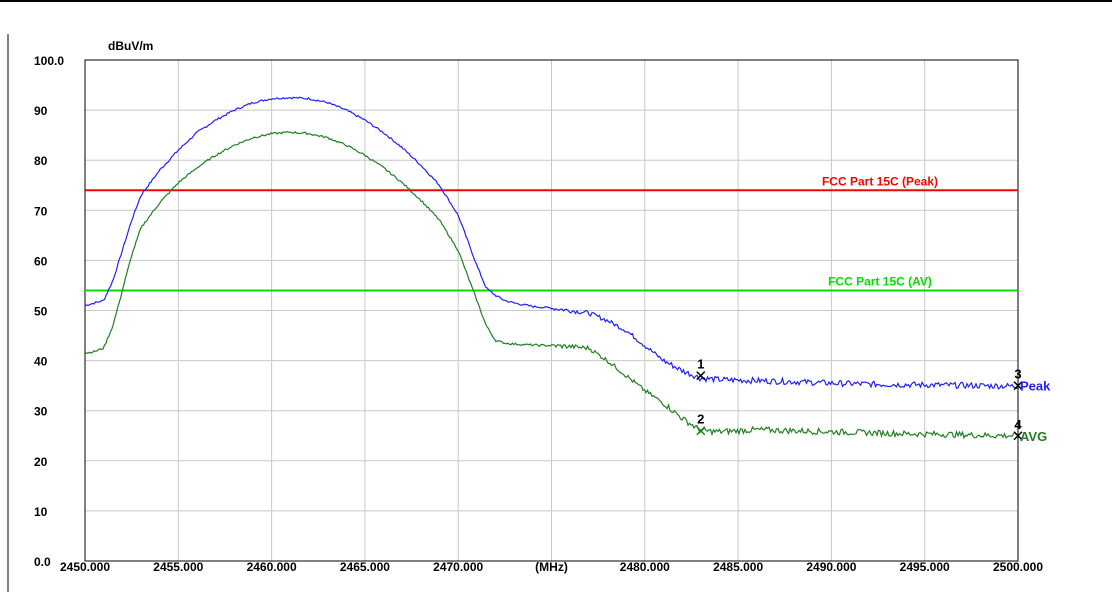  What do you see at coordinates (458, 567) in the screenshot?
I see `x-tick-label: 2470.000` at bounding box center [458, 567].